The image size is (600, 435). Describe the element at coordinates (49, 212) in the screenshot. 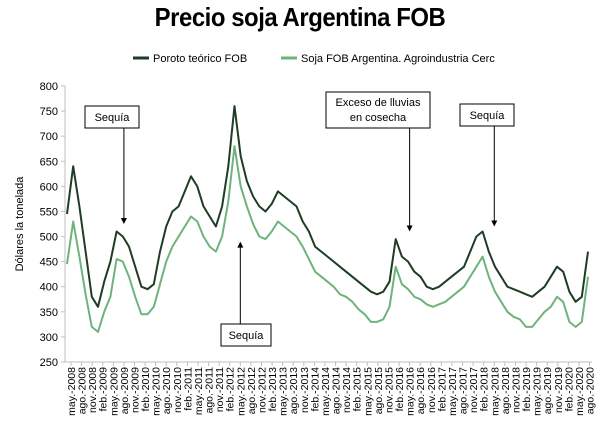

I see `y-tick-label: 550` at that location.